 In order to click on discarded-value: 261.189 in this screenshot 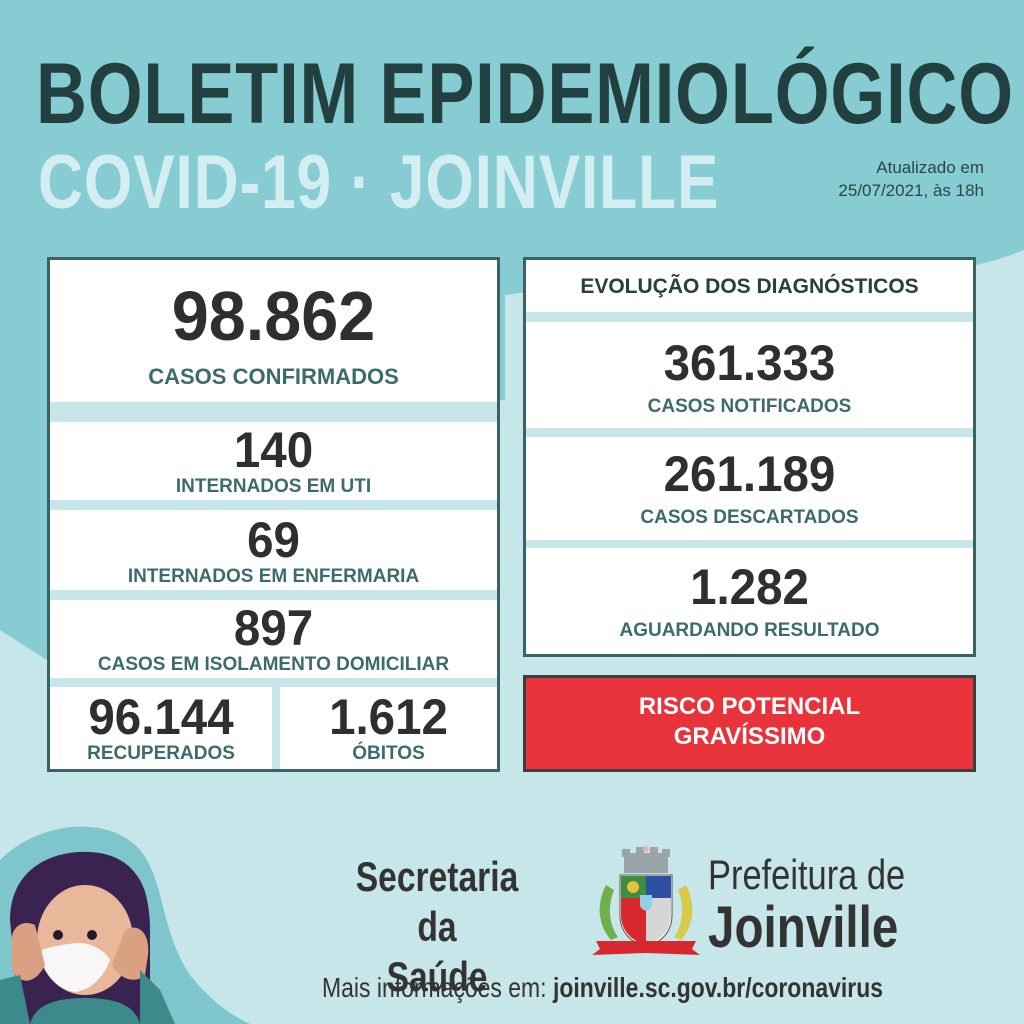, I will do `click(749, 474)`.